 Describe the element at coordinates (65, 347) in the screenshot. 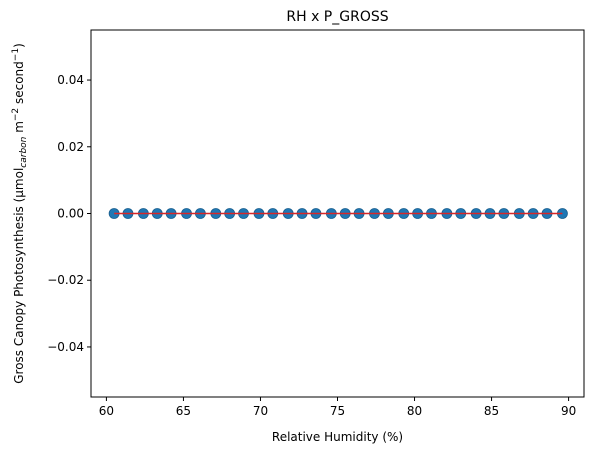

I see `y-tick-label: −0.04` at that location.